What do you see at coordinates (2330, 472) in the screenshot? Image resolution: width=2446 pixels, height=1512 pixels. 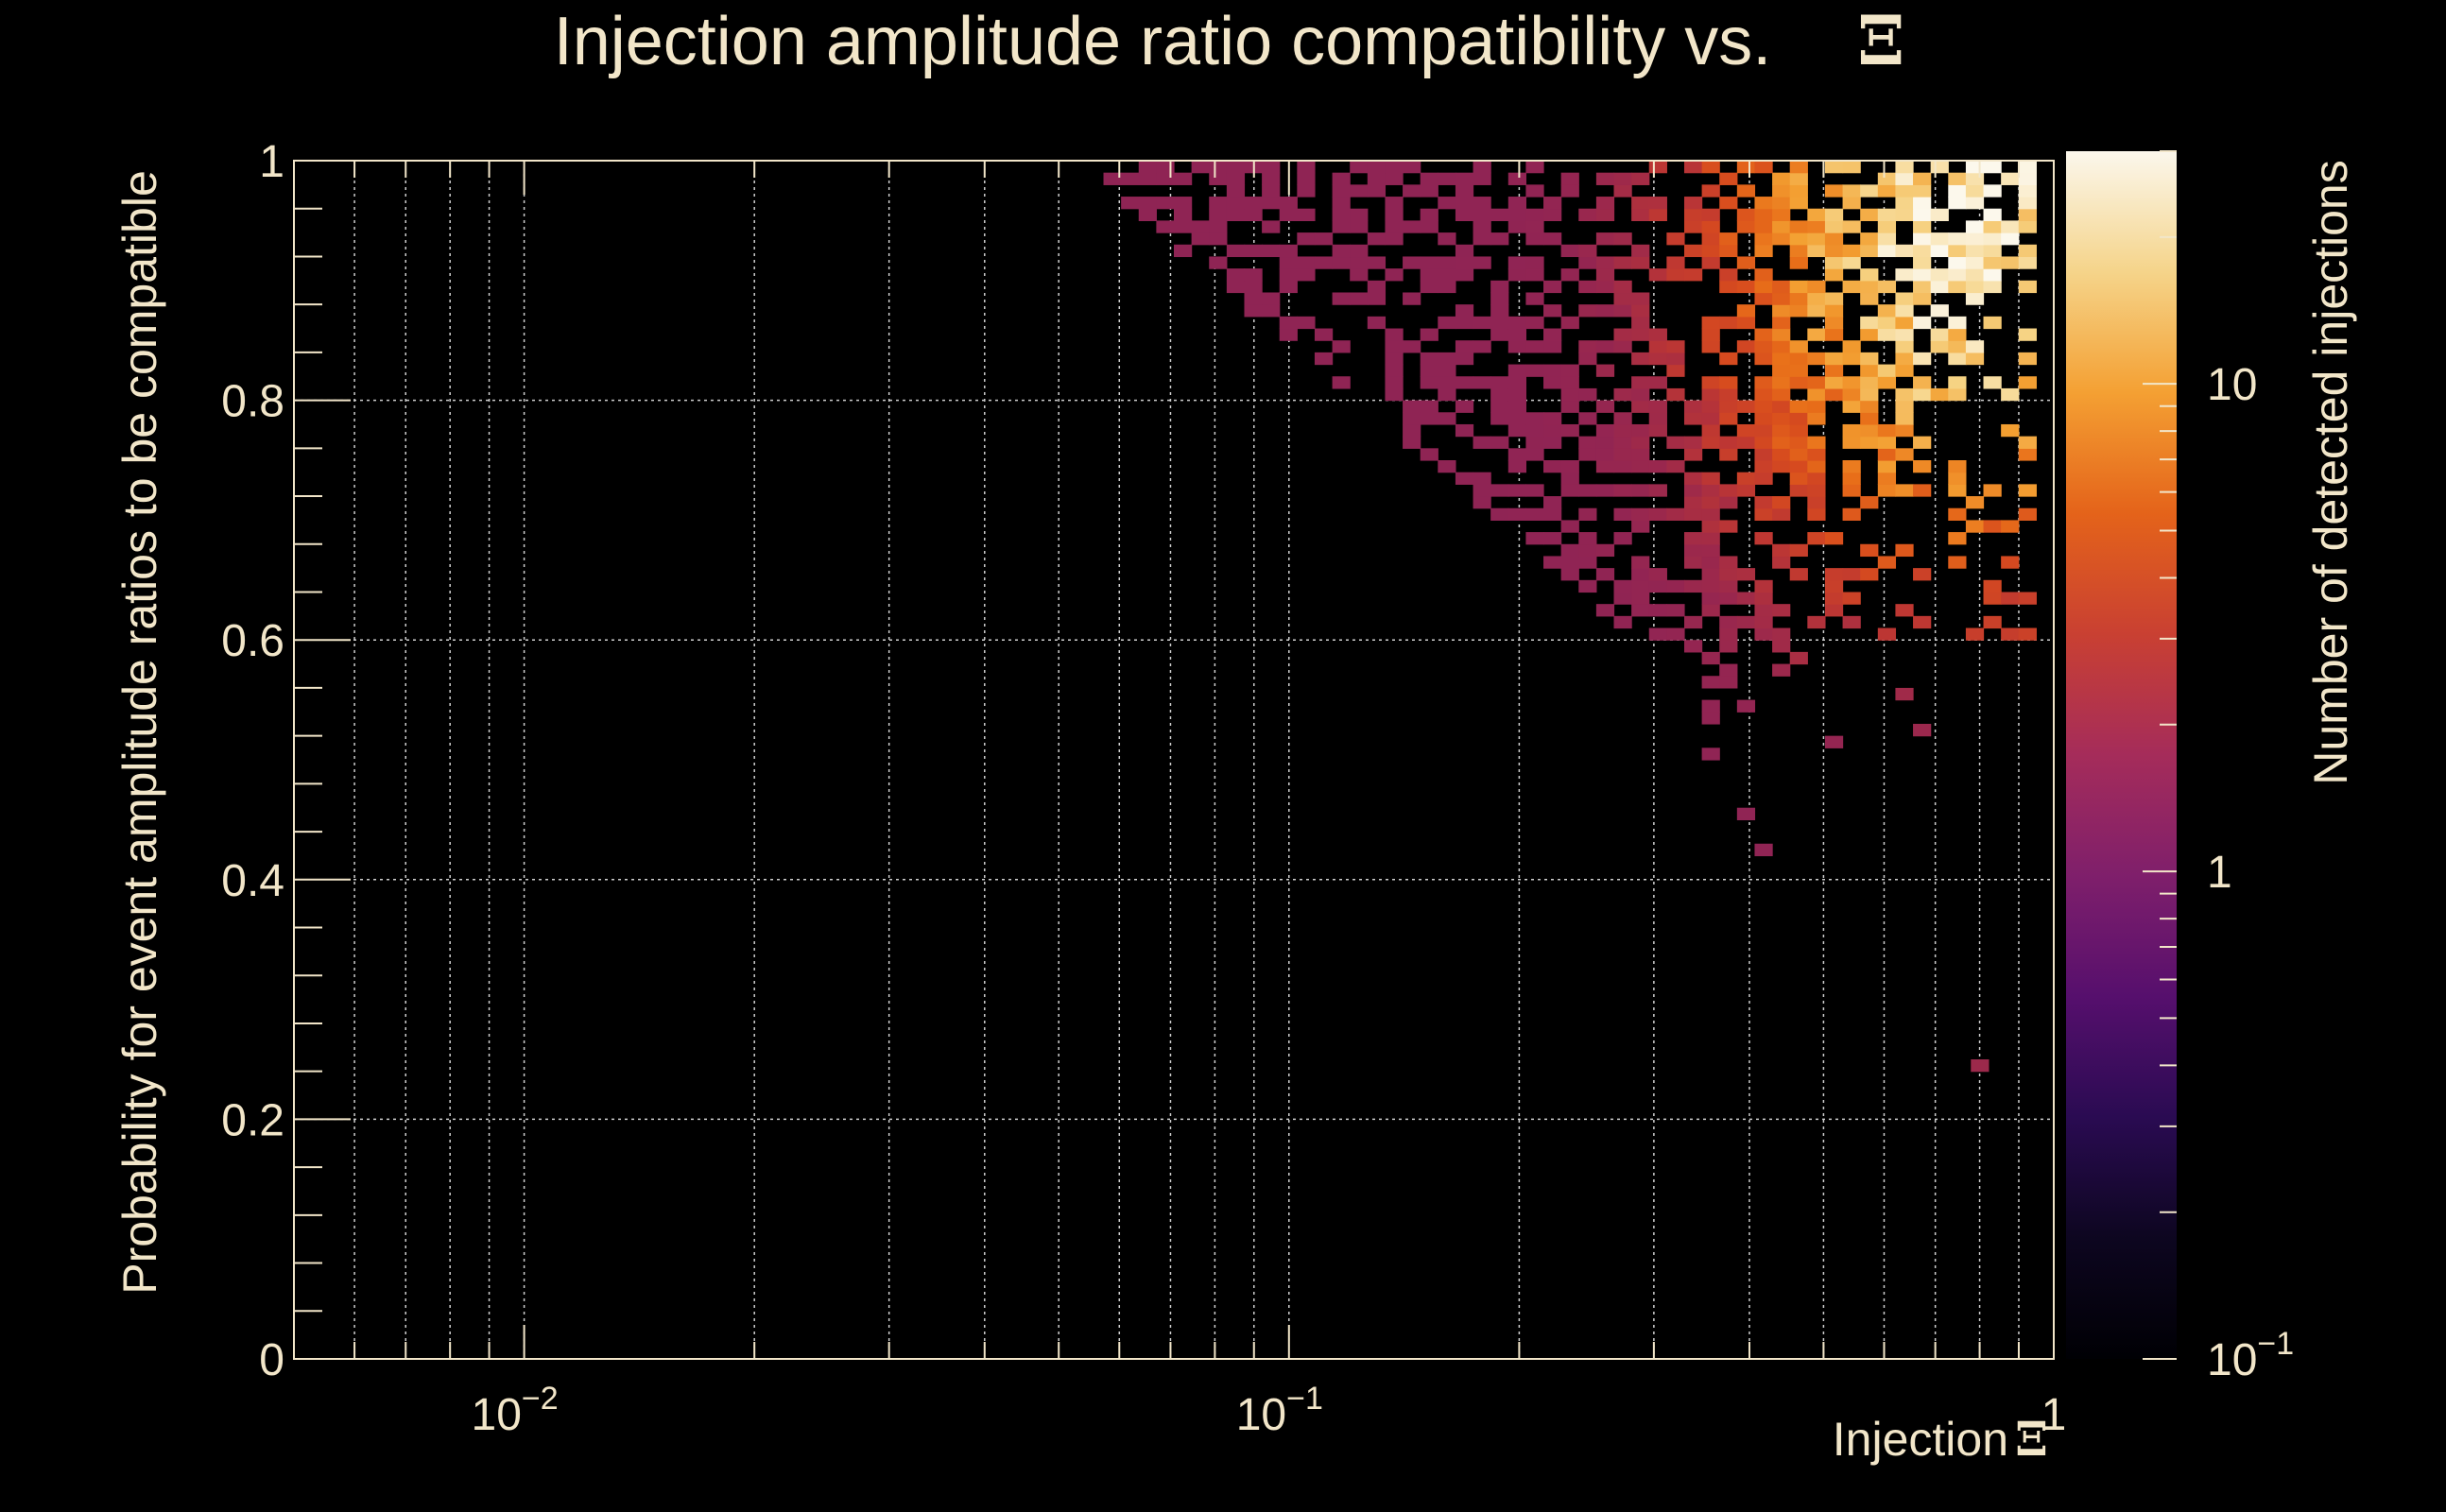 I see `color-bar-label: Number of detected injections` at bounding box center [2330, 472].